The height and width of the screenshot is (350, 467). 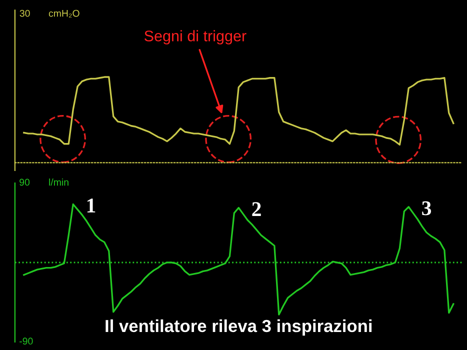 What do you see at coordinates (26, 341) in the screenshot?
I see `y-tick-label: -90` at bounding box center [26, 341].